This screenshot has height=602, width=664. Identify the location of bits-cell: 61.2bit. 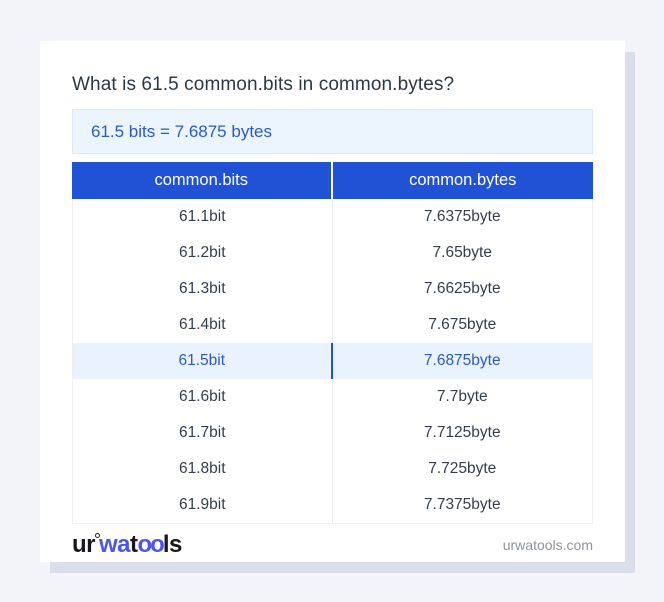
(203, 253).